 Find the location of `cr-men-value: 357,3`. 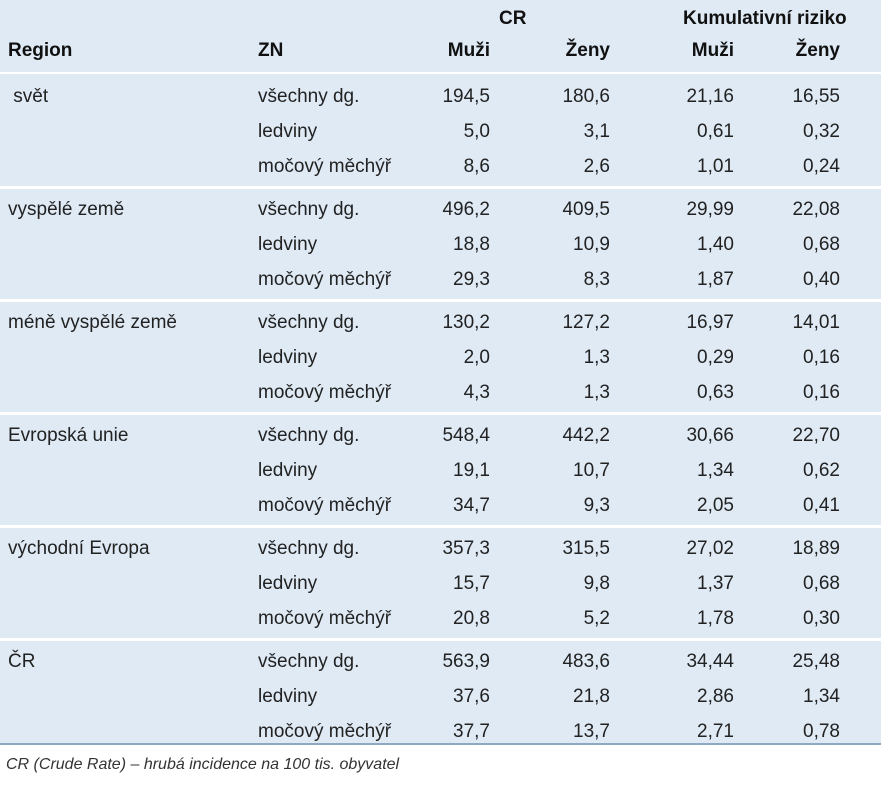

cr-men-value: 357,3 is located at coordinates (466, 548).